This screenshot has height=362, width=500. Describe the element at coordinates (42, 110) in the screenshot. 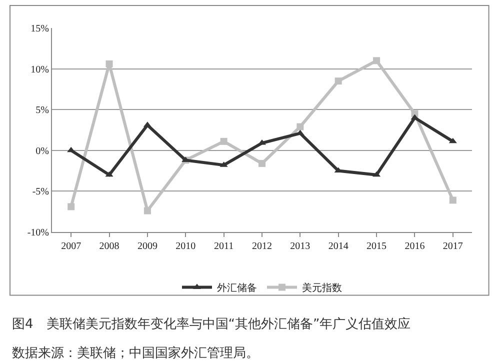

I see `y-tick-label: 5%` at that location.